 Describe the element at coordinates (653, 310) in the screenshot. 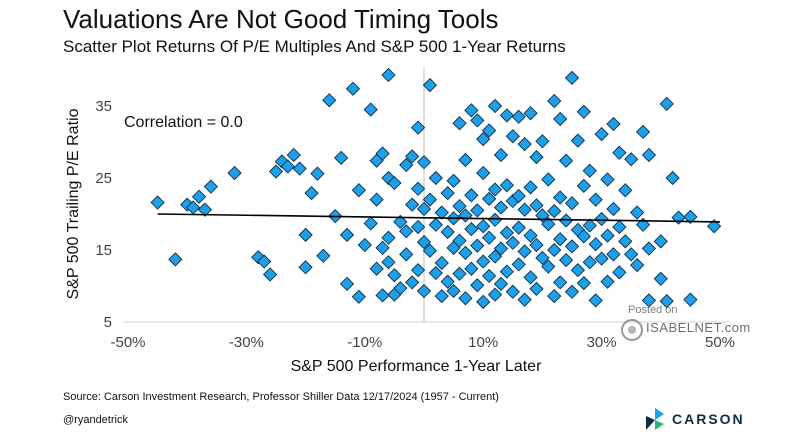

I see `watermark-posted: Posted on` at that location.